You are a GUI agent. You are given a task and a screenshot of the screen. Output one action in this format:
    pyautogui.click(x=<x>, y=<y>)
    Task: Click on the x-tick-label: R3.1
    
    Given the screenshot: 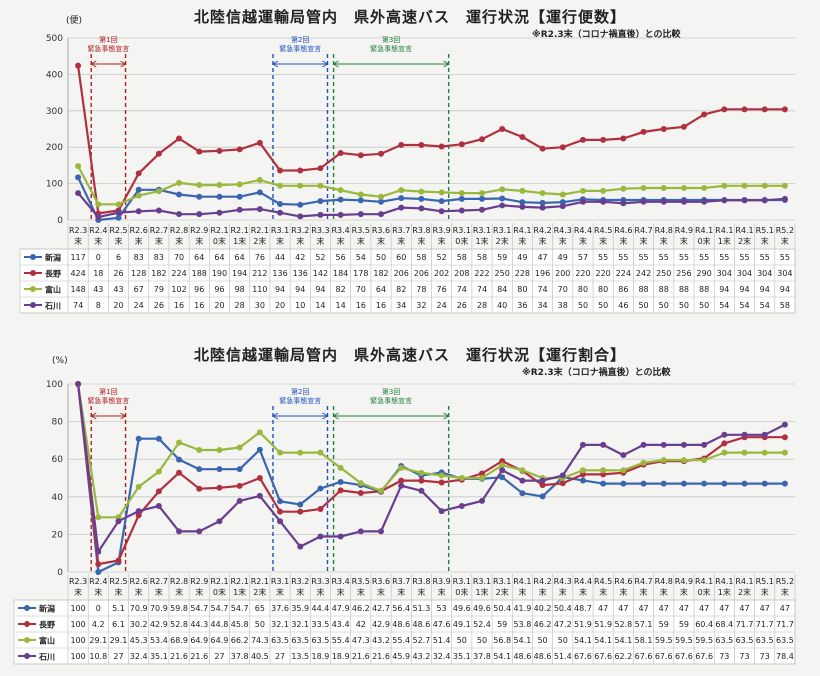 What is the action you would take?
    pyautogui.click(x=280, y=581)
    